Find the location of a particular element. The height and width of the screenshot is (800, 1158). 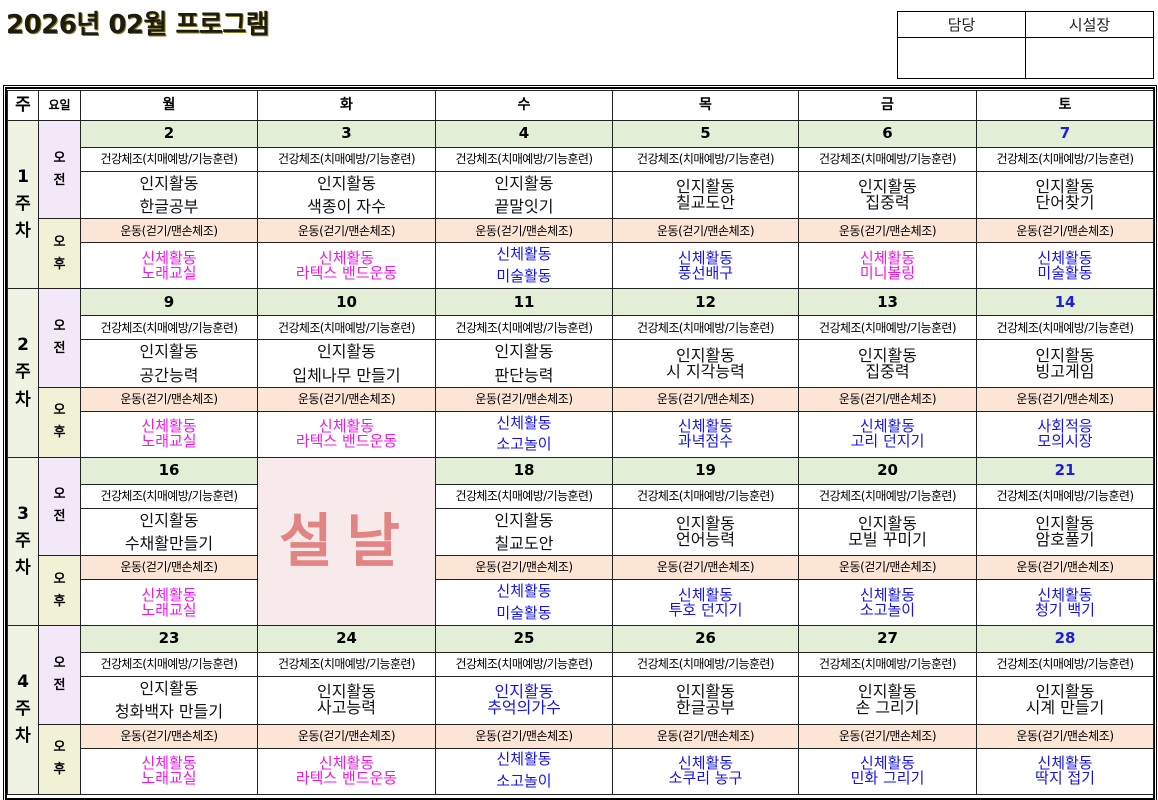

date-cell: 9 is located at coordinates (169, 302).